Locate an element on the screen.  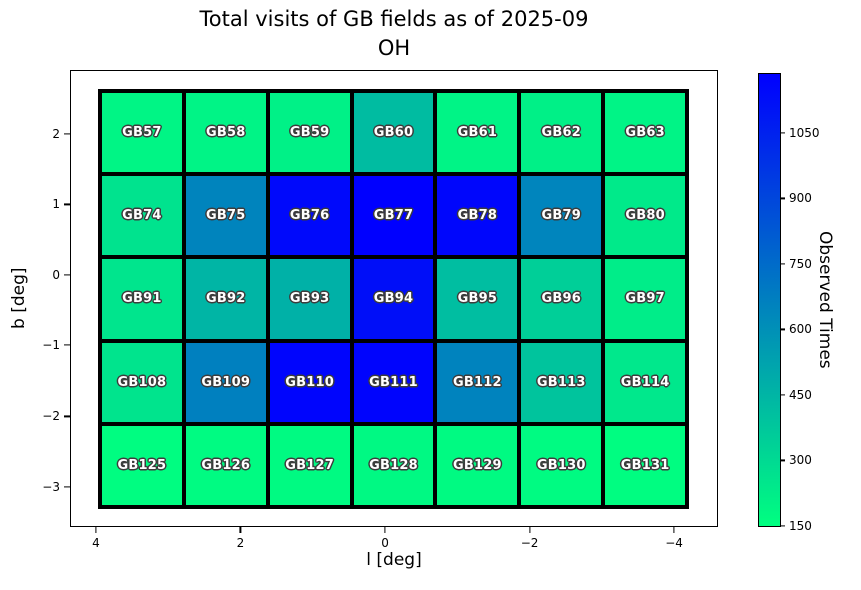
y-axis-tick-label: 0 is located at coordinates (56, 275).